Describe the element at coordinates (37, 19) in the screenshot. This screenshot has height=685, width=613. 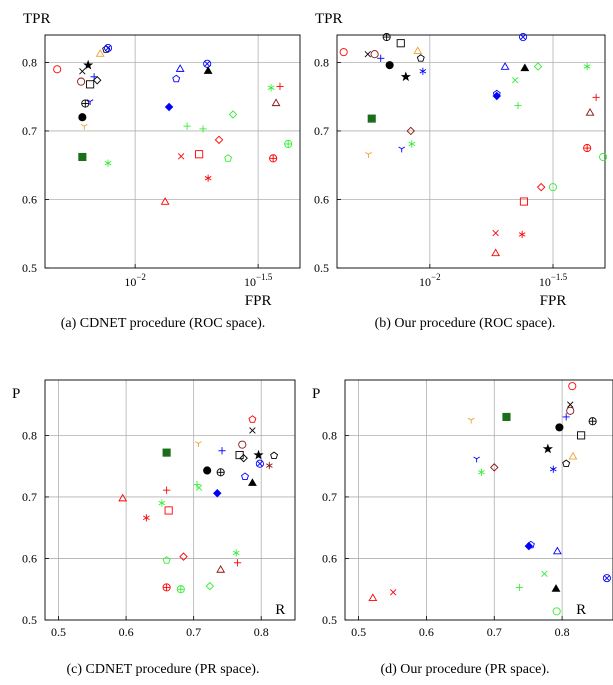
I see `y-axis-label: TPR` at that location.